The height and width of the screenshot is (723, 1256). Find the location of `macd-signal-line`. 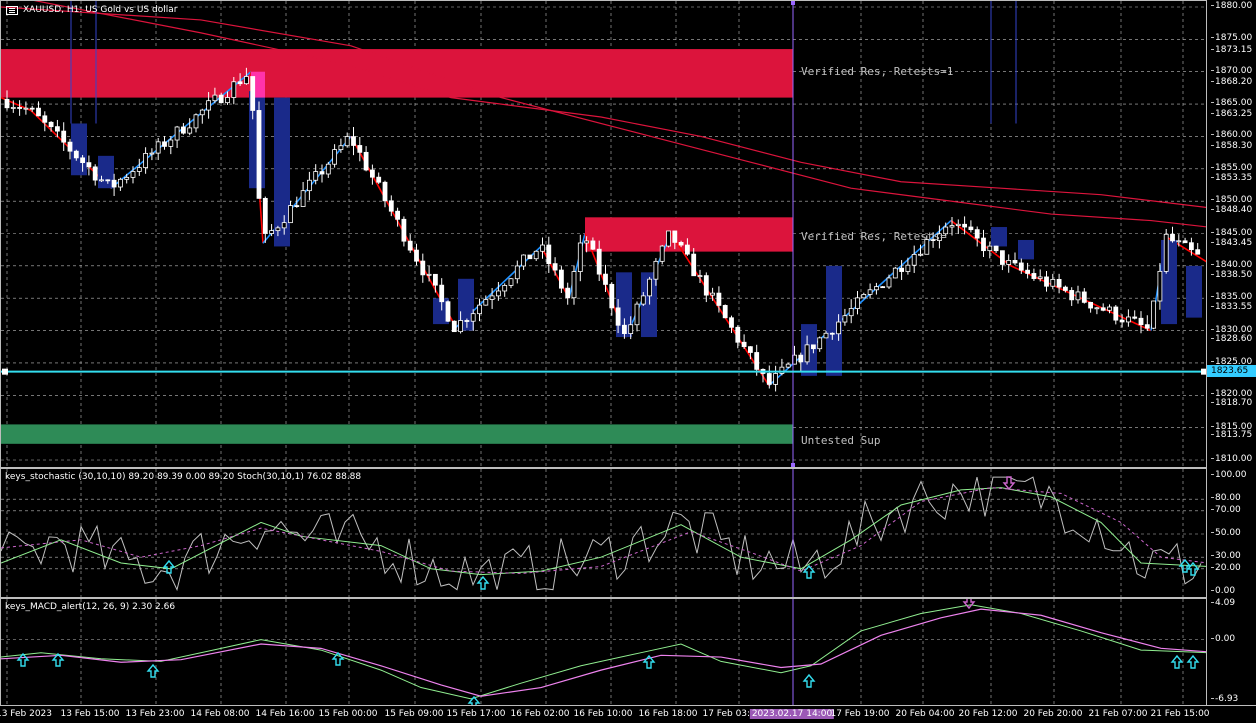

macd-signal-line is located at coordinates (603, 652).